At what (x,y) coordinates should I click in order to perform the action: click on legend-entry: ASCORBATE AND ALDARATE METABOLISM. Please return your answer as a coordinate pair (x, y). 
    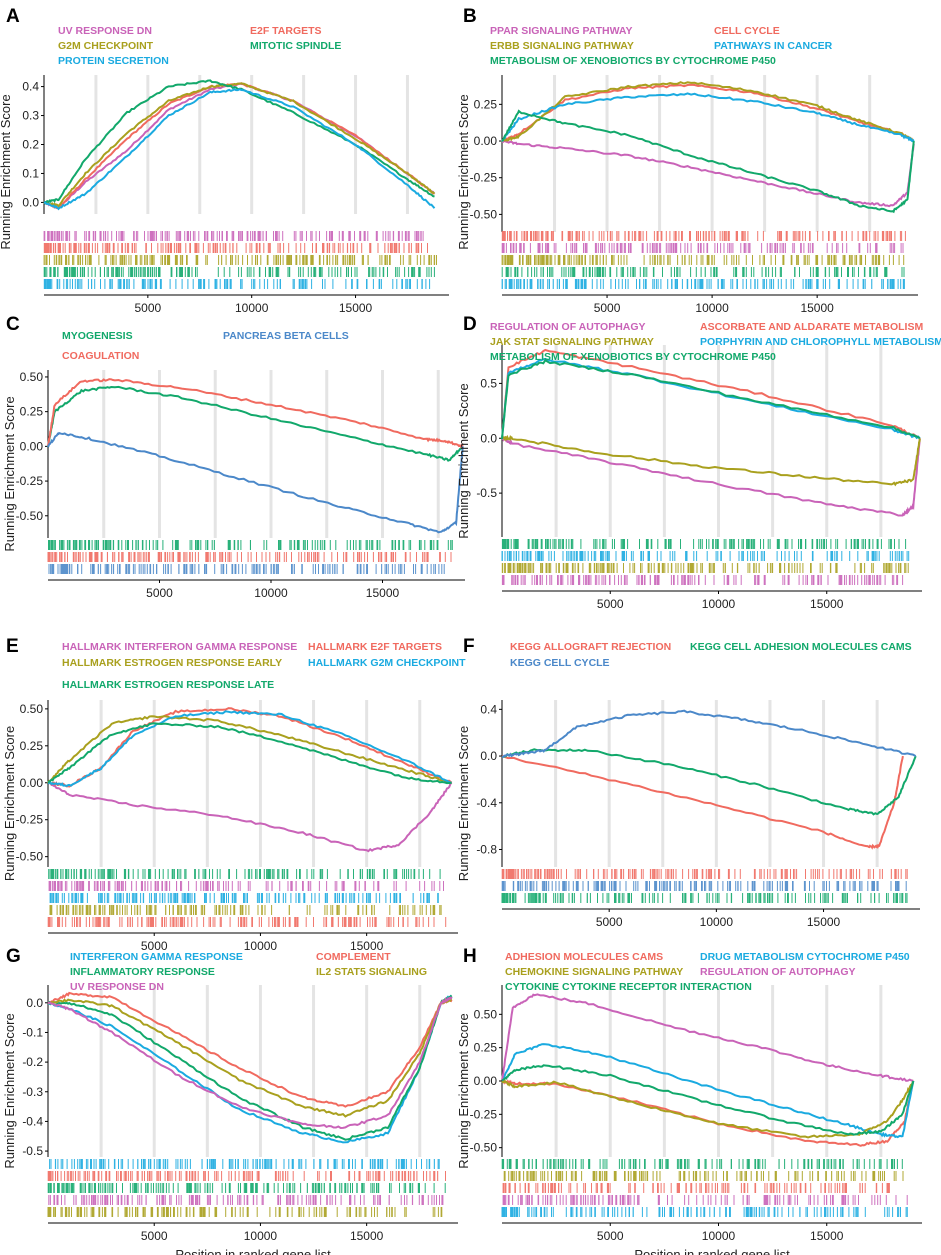
    Looking at the image, I should click on (811, 327).